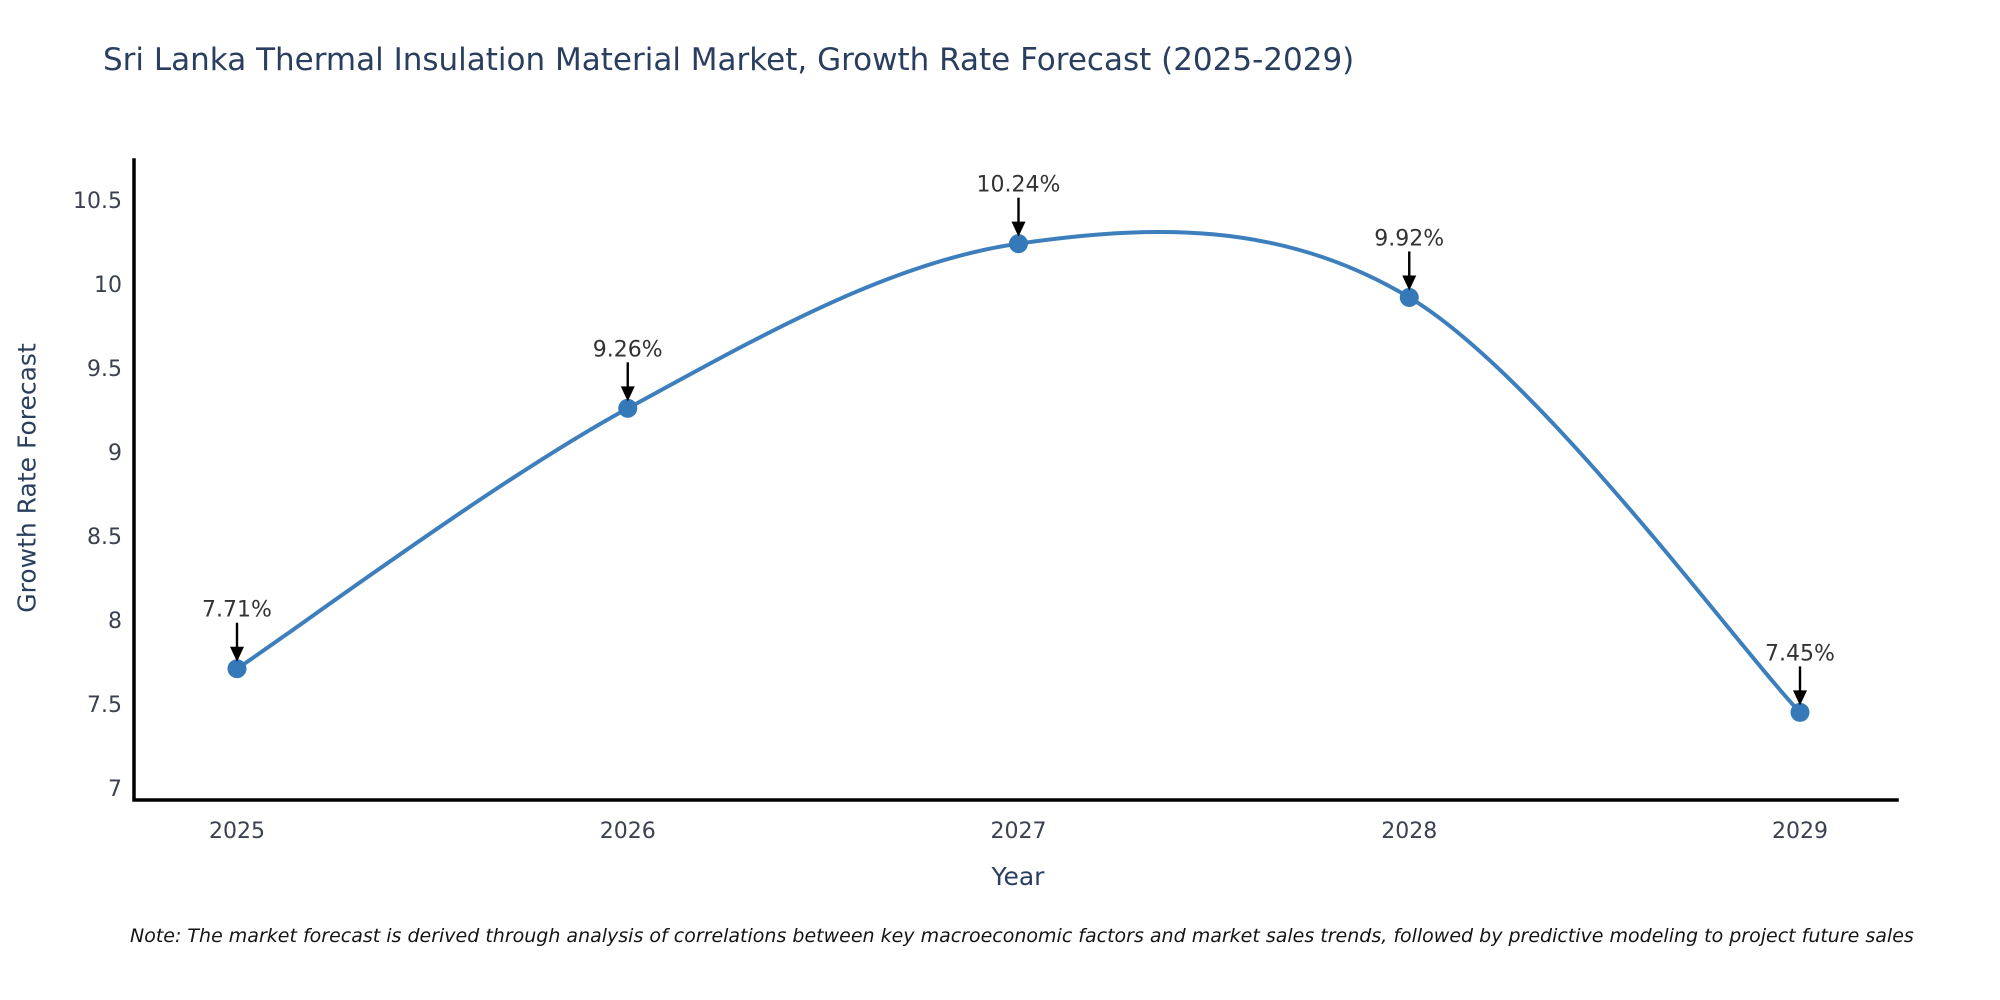 The image size is (2000, 1000). Describe the element at coordinates (237, 831) in the screenshot. I see `x-tick-label: 2025` at that location.